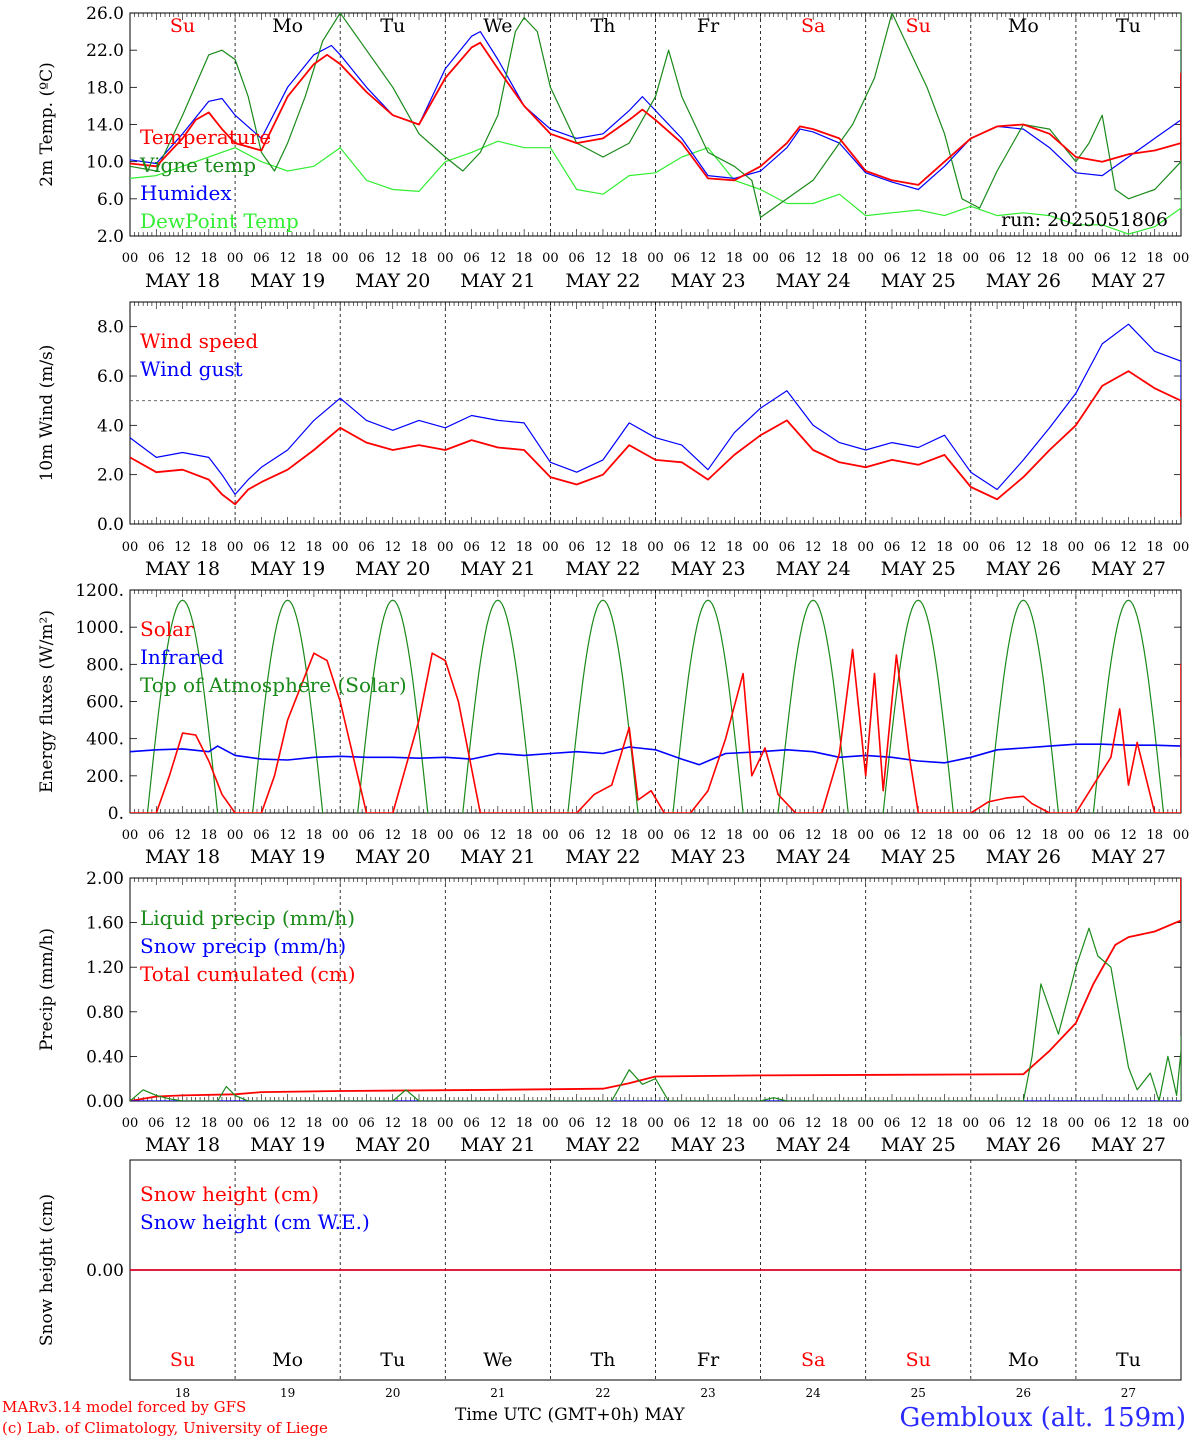  What do you see at coordinates (1128, 857) in the screenshot?
I see `date-label: MAY 27` at bounding box center [1128, 857].